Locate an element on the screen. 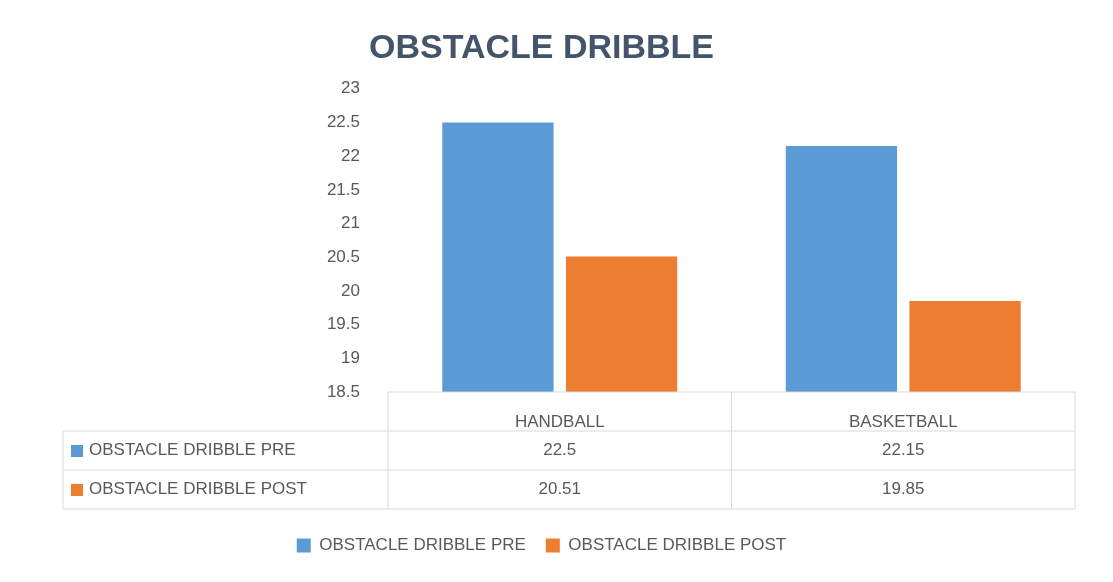 The image size is (1113, 582). chart-title: OBSTACLE DRIBBLE is located at coordinates (541, 45).